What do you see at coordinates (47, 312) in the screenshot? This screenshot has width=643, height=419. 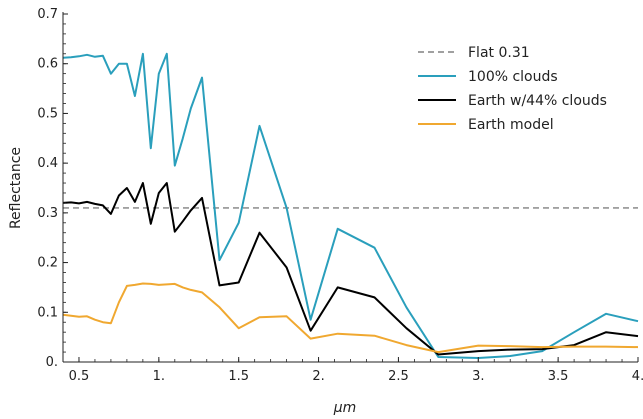 I see `y-tick-label: 0.1` at bounding box center [47, 312].